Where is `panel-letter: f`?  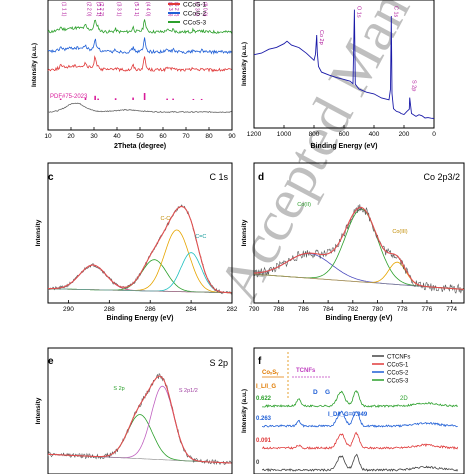
panel-letter: f is located at coordinates (260, 361).